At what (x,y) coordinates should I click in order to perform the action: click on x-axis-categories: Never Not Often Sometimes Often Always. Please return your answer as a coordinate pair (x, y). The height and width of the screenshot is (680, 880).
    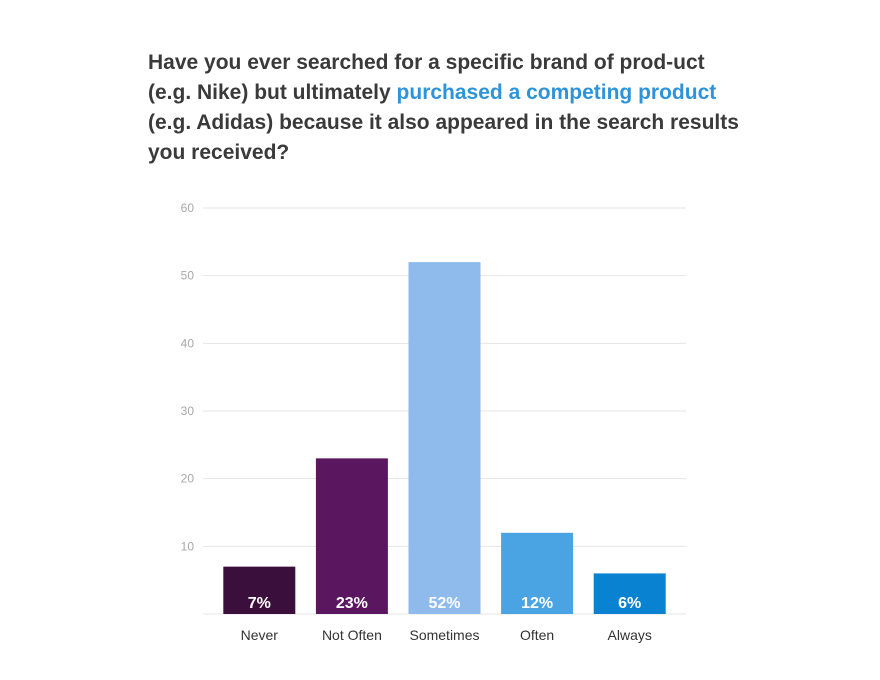
    Looking at the image, I should click on (446, 635).